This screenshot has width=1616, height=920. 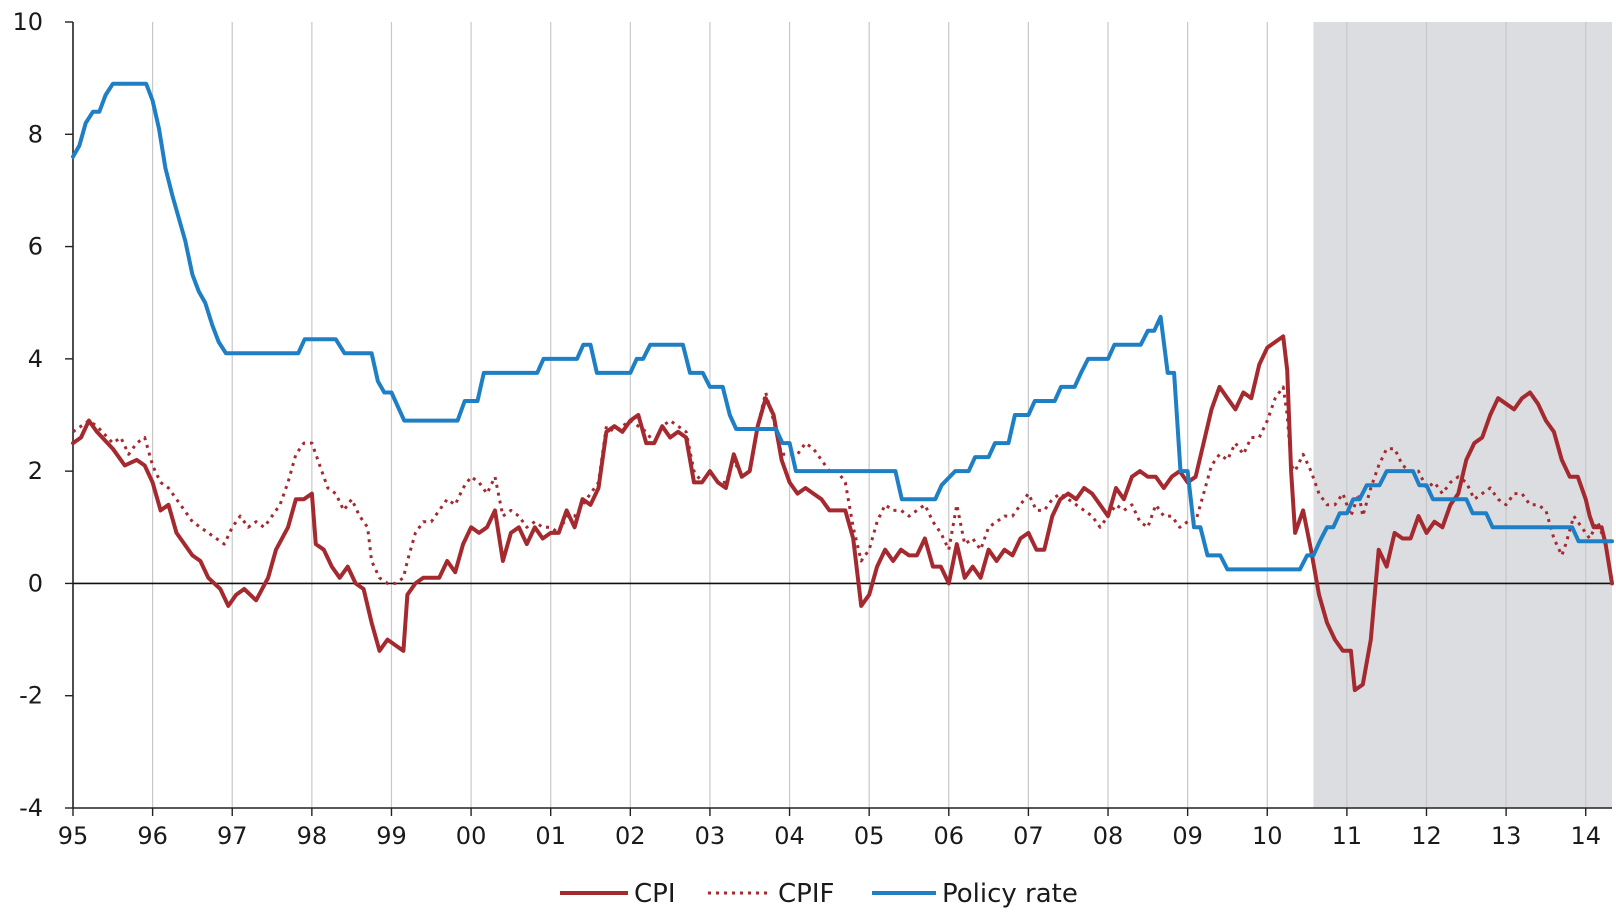 What do you see at coordinates (1267, 836) in the screenshot?
I see `x-tick-label: 10` at bounding box center [1267, 836].